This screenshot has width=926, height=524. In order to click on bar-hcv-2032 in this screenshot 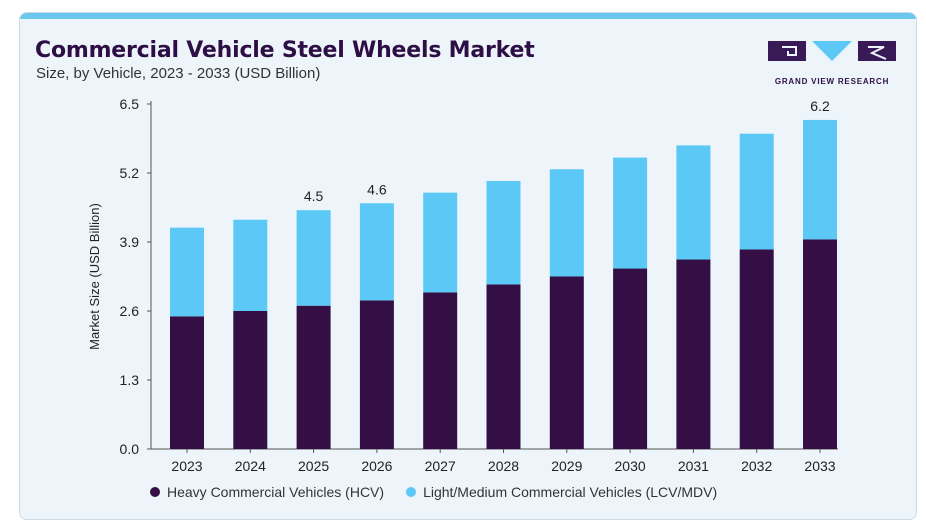, I will do `click(756, 349)`.